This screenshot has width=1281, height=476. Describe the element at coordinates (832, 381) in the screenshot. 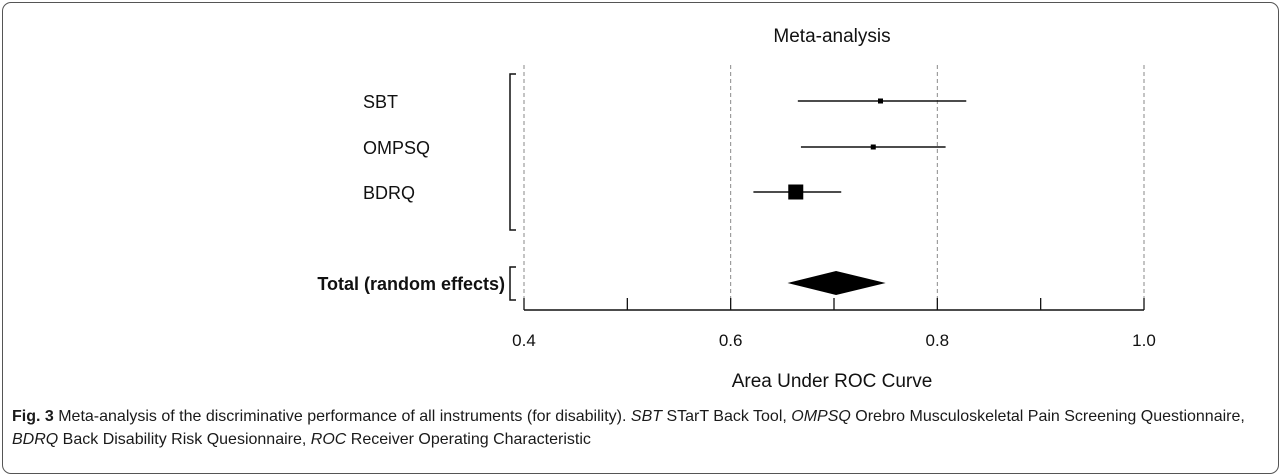

I see `x-axis-label: Area Under ROC Curve` at that location.